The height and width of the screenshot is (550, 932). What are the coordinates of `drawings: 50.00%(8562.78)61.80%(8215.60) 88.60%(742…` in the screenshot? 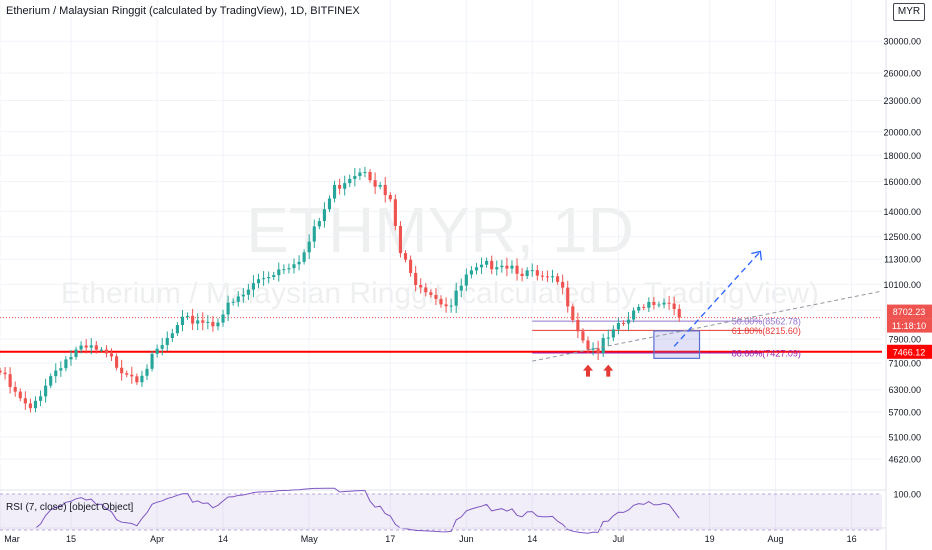 It's located at (441, 337).